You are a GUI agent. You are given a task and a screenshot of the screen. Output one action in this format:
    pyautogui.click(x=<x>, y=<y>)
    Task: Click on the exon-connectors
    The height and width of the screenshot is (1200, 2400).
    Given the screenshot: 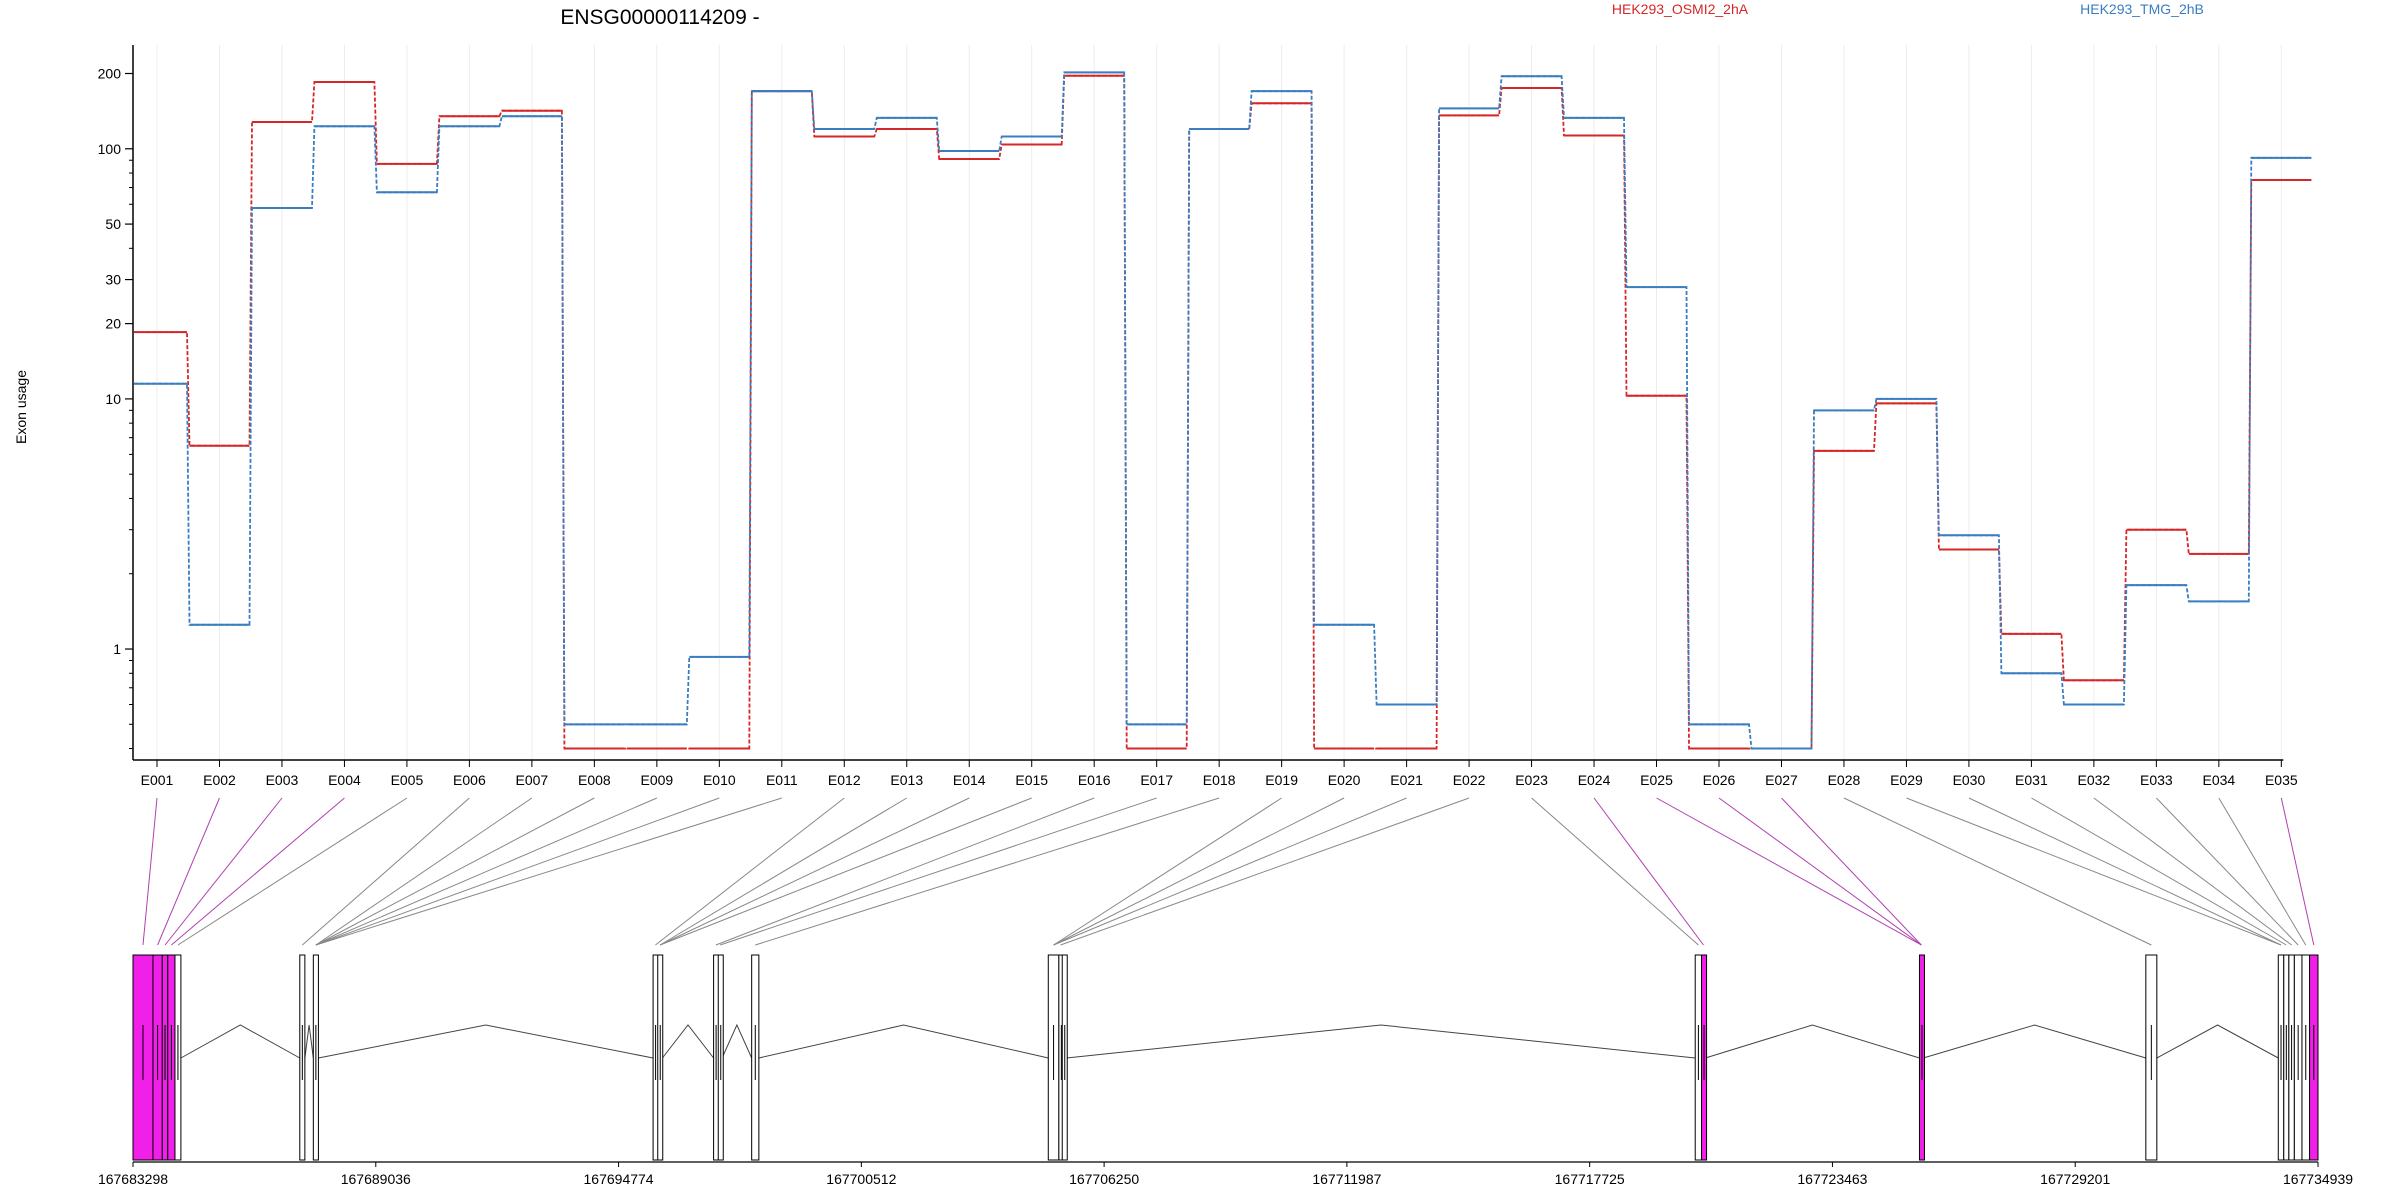 What is the action you would take?
    pyautogui.click(x=1228, y=871)
    